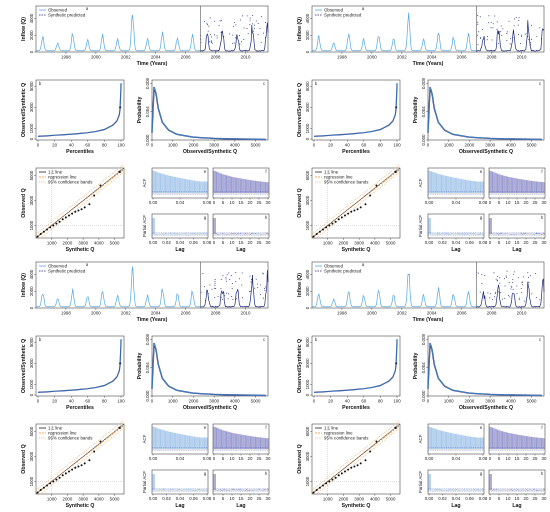 The width and height of the screenshot is (550, 512). I want to click on x-tick-label: 3000, so click(359, 243).